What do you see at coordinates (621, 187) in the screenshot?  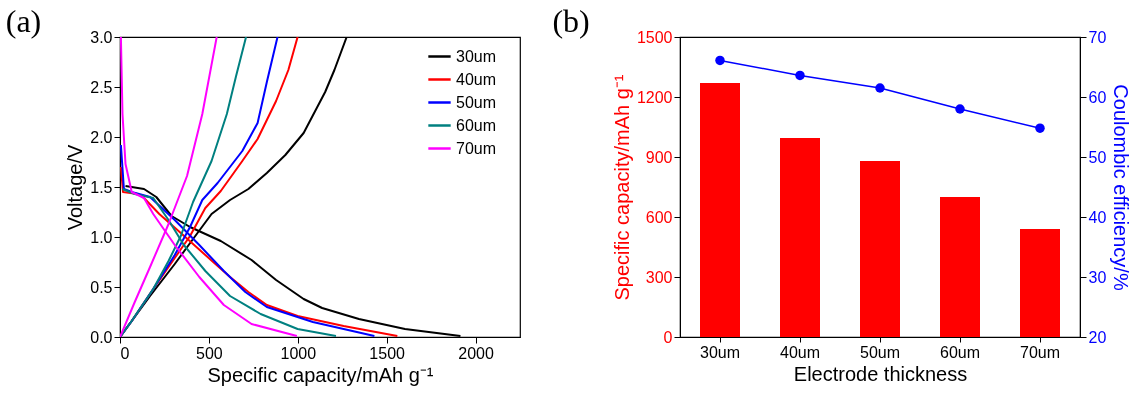 I see `y-axis-title: Specific capacity/mAh g⁻¹` at bounding box center [621, 187].